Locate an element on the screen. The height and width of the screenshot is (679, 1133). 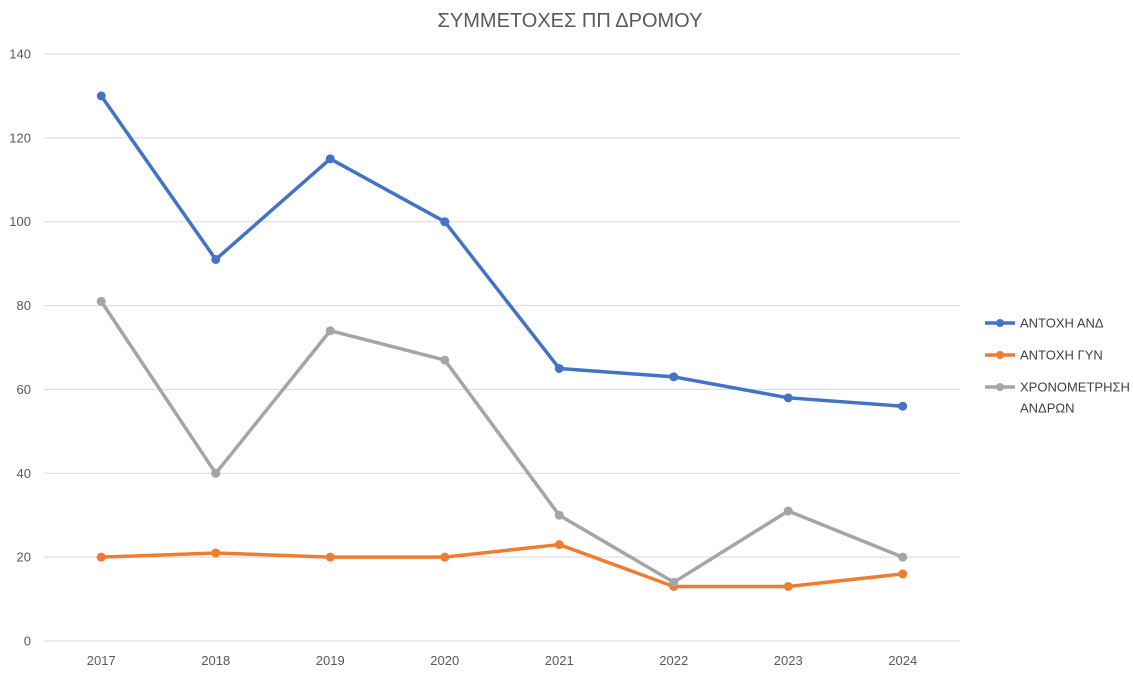
y-tick-label: 40 is located at coordinates (24, 473).